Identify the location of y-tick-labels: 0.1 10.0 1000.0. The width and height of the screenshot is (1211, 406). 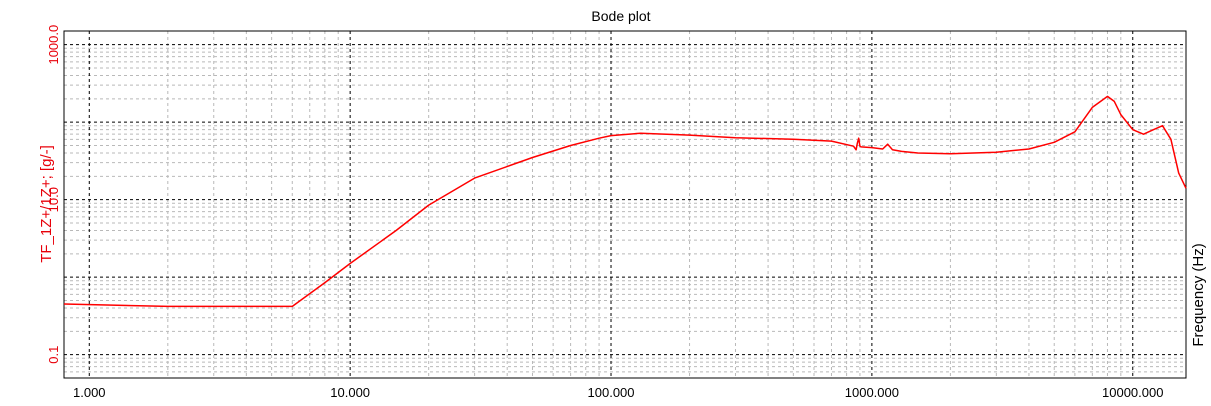
(53, 194).